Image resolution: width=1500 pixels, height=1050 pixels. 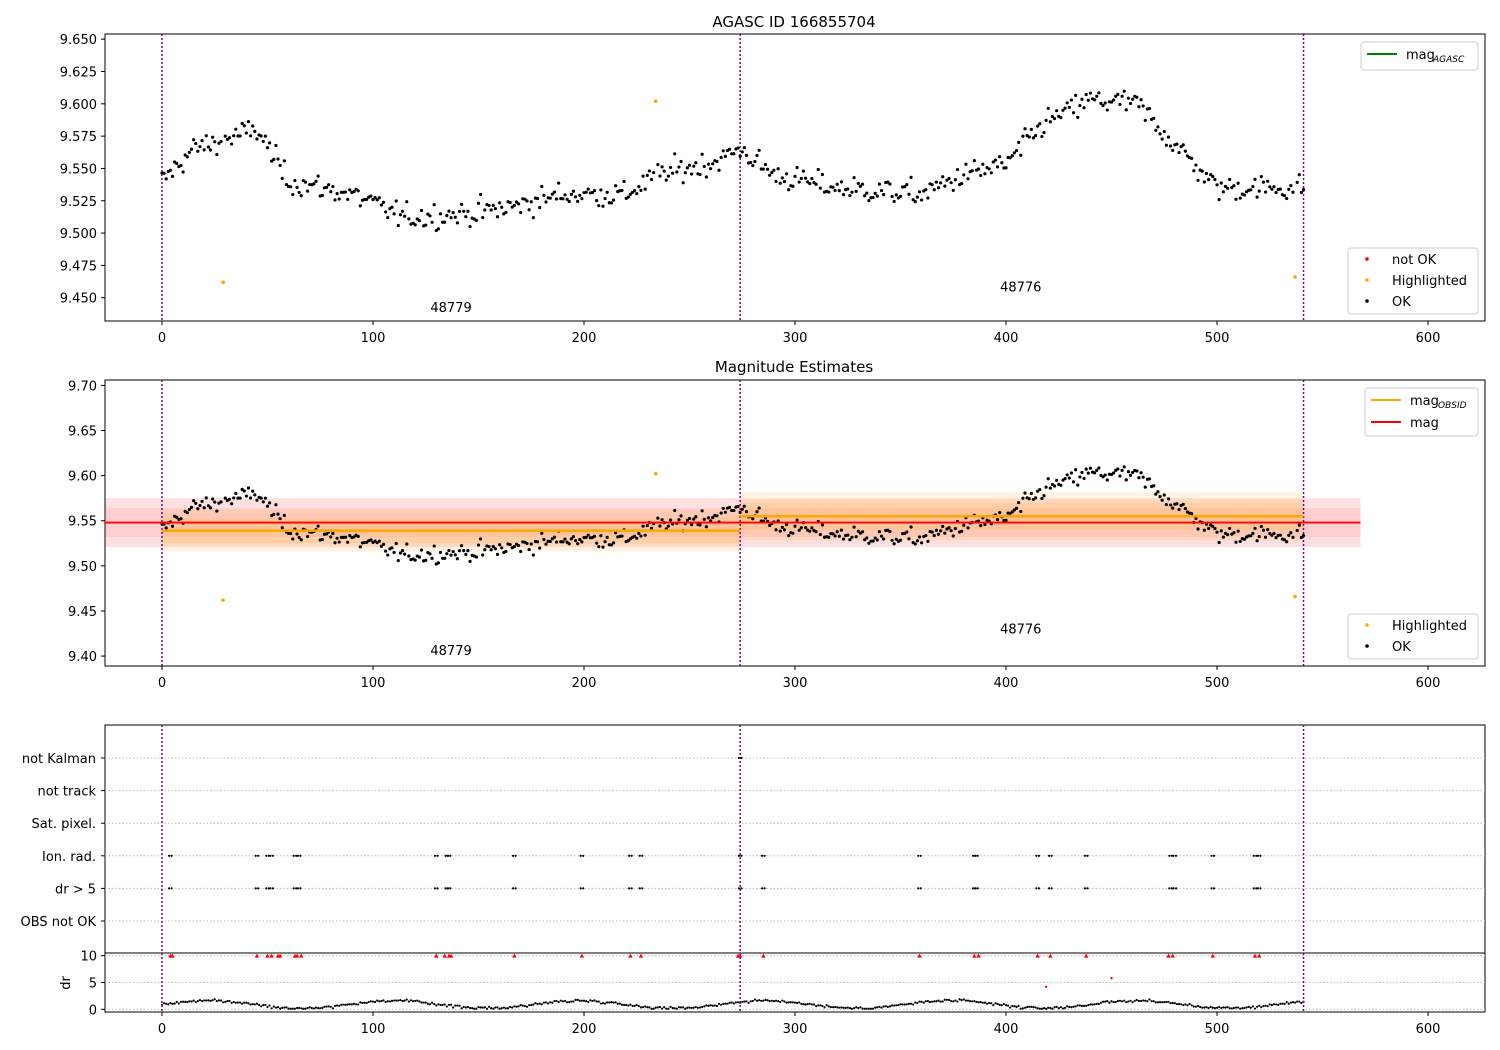 What do you see at coordinates (78, 72) in the screenshot?
I see `p1-ytick-label: 9.625` at bounding box center [78, 72].